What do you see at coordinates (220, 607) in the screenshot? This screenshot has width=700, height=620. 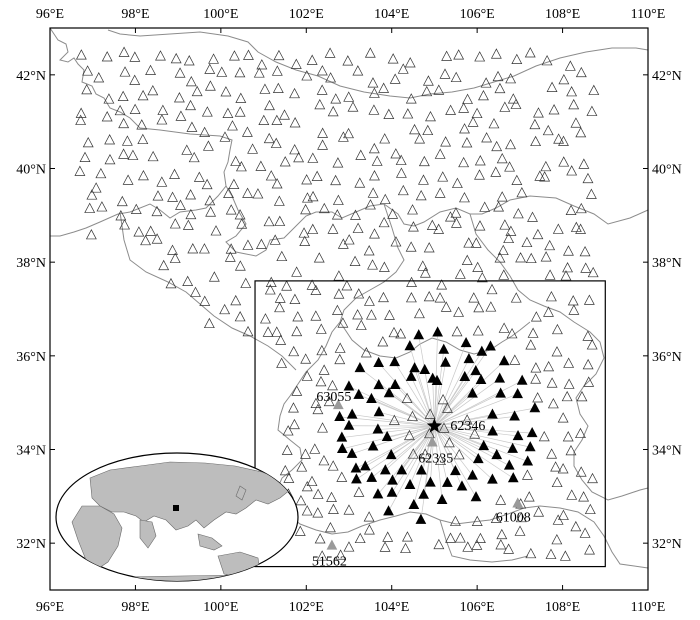 I see `x-tick-label-bottom: 100°E` at bounding box center [220, 607].